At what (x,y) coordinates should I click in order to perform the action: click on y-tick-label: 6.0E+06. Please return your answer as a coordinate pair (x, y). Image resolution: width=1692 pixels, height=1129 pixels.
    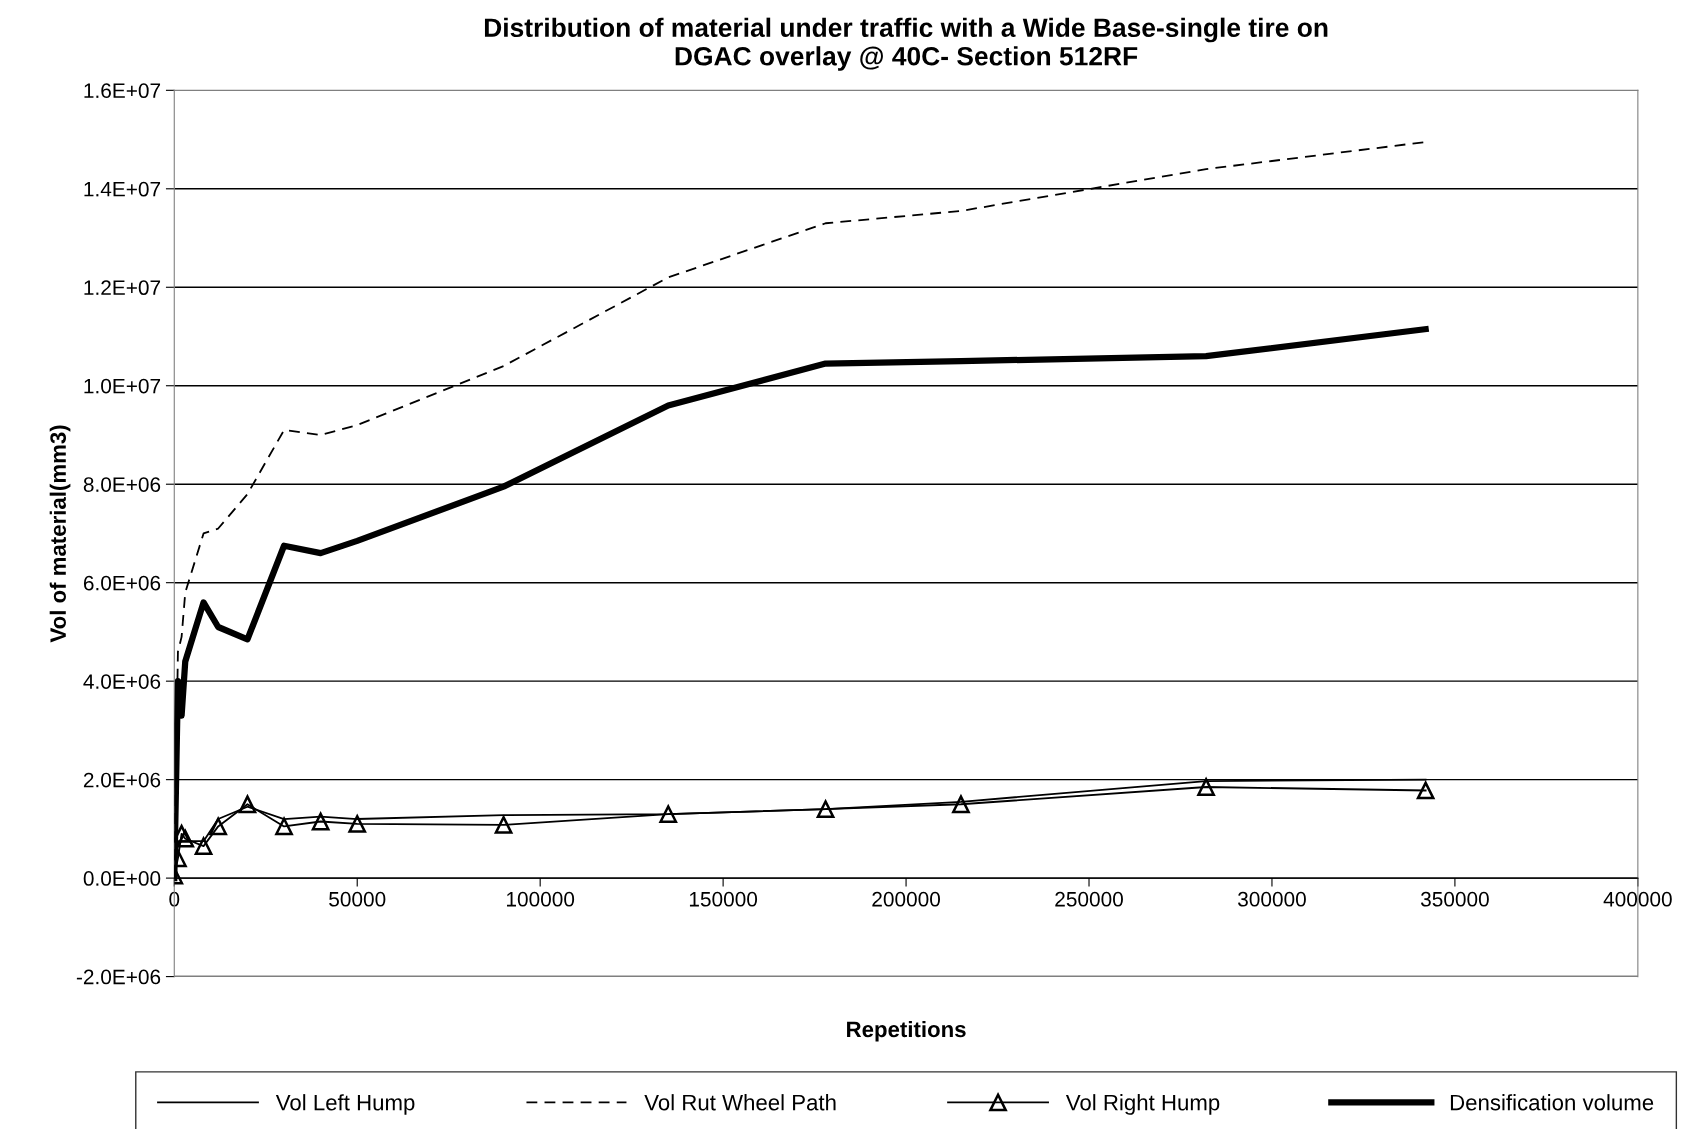
    Looking at the image, I should click on (122, 583).